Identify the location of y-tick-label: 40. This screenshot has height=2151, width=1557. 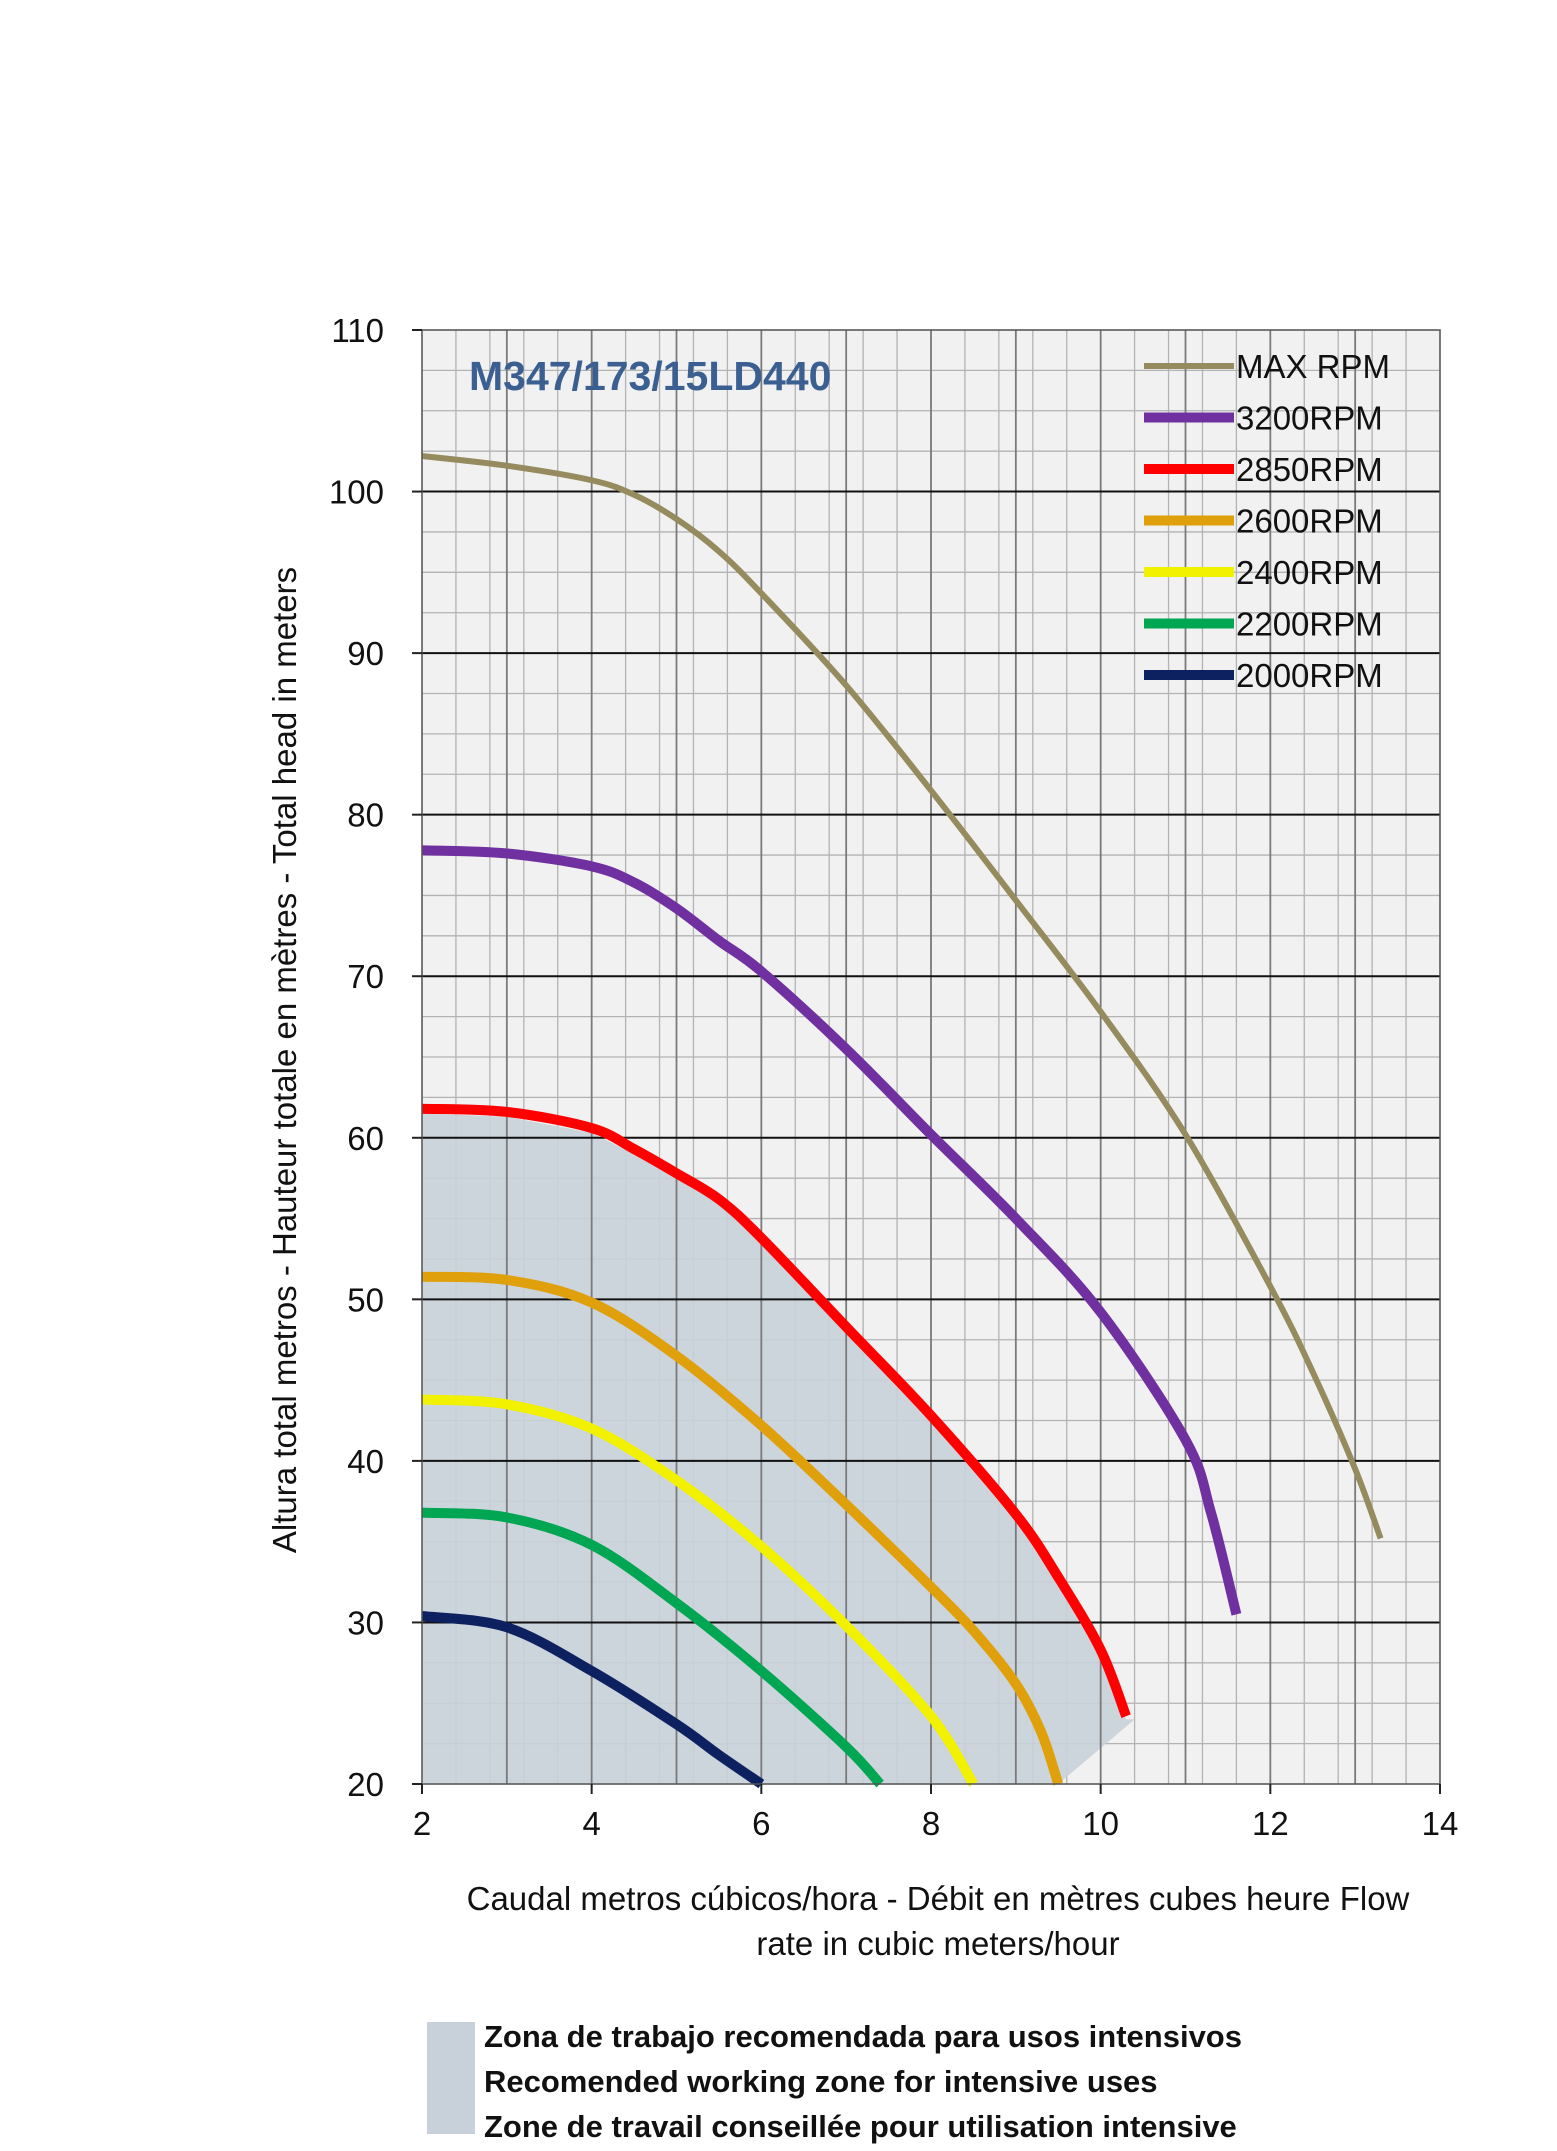
(365, 1461).